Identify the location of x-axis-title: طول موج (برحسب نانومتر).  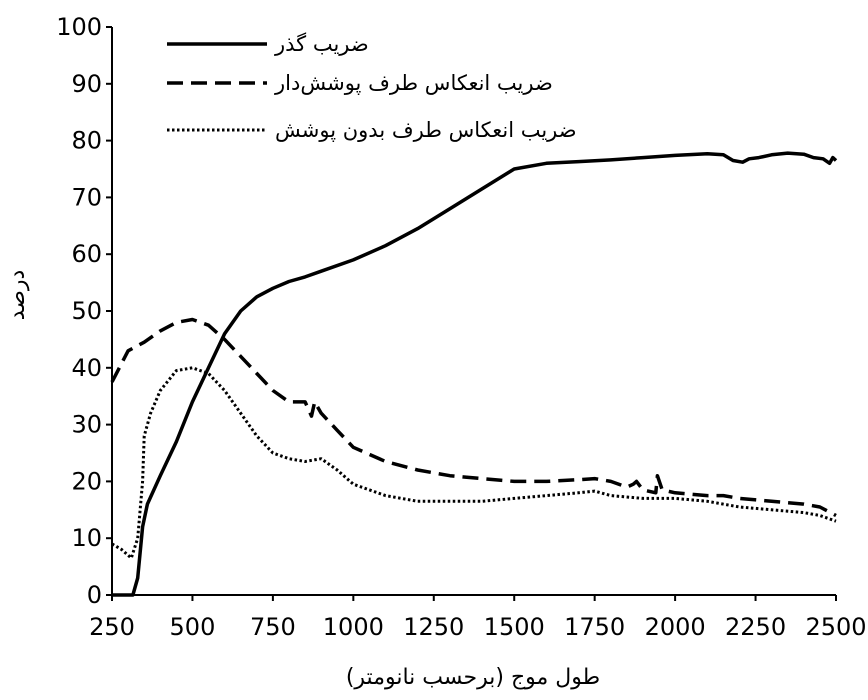
(473, 677).